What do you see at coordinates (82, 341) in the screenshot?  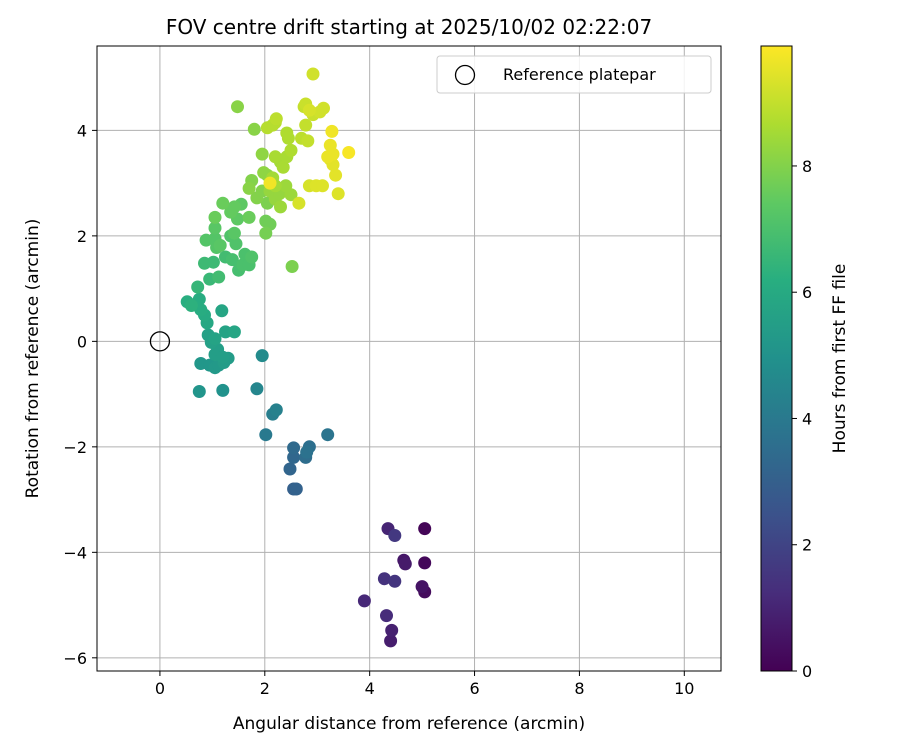 I see `y-tick-label: 0` at bounding box center [82, 341].